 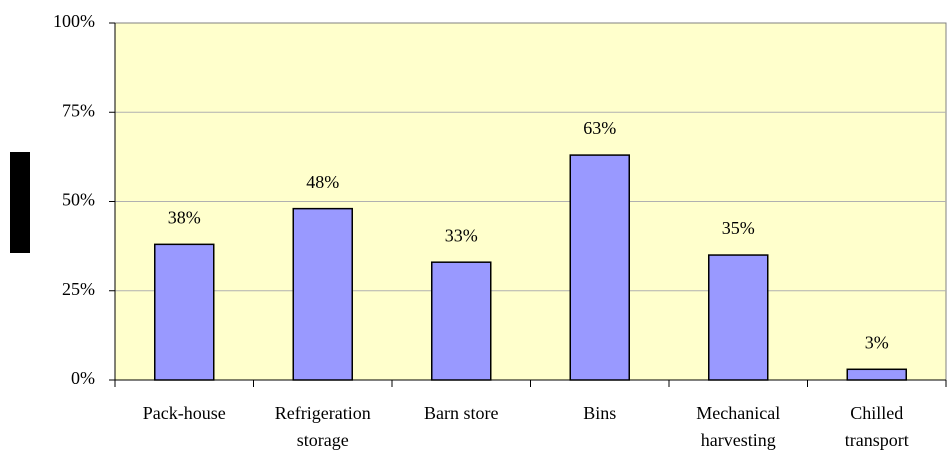 I want to click on x-tick-label: Bins, so click(x=599, y=413).